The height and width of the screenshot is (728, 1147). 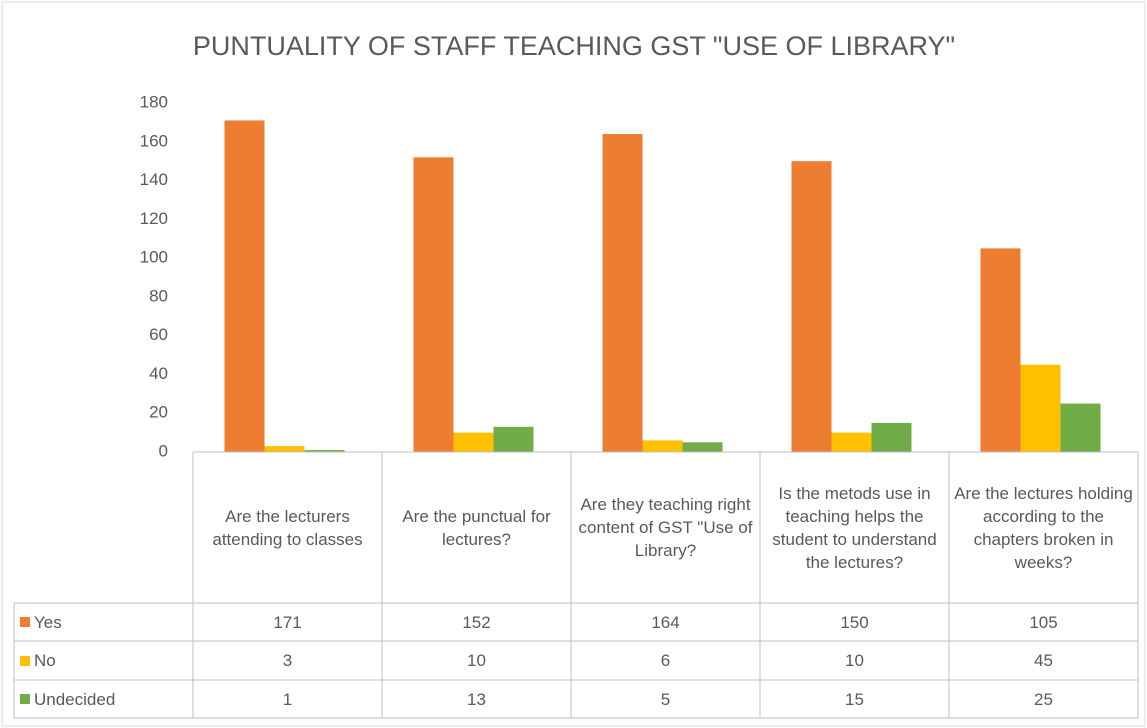 What do you see at coordinates (665, 699) in the screenshot?
I see `table-value: 5` at bounding box center [665, 699].